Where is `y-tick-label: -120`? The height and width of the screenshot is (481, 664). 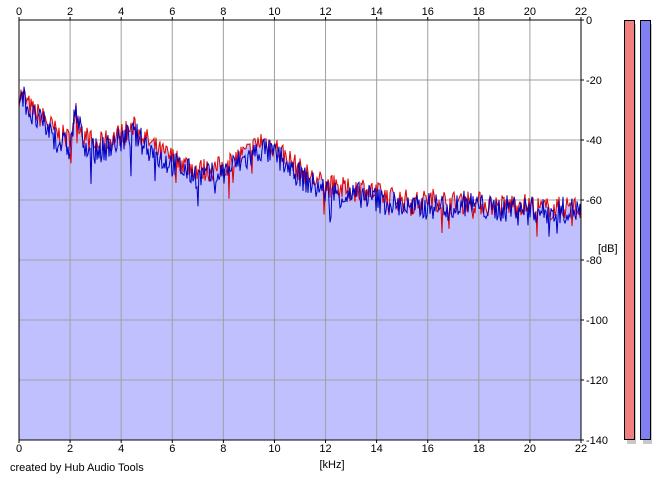
y-tick-label: -120 is located at coordinates (597, 381).